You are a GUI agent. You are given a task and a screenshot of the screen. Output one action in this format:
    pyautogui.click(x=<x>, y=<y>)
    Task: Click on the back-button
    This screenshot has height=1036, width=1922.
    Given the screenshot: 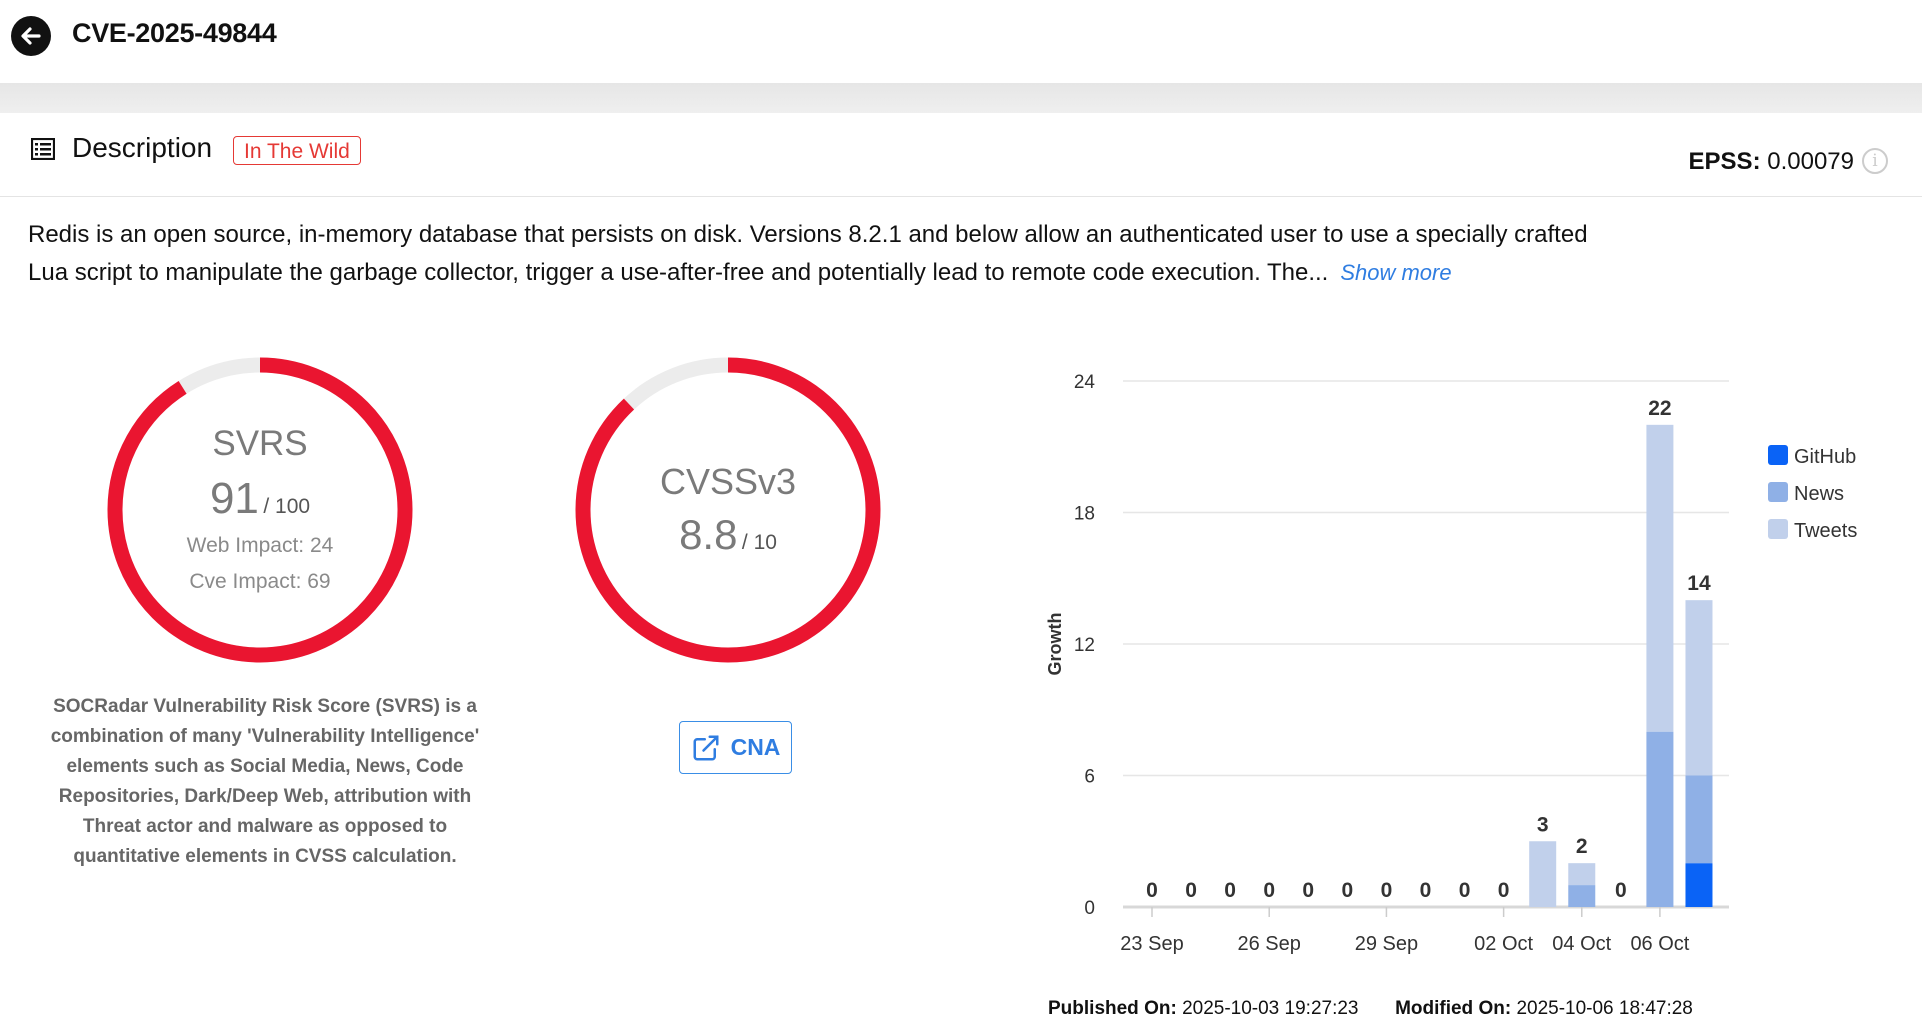 What is the action you would take?
    pyautogui.click(x=31, y=36)
    